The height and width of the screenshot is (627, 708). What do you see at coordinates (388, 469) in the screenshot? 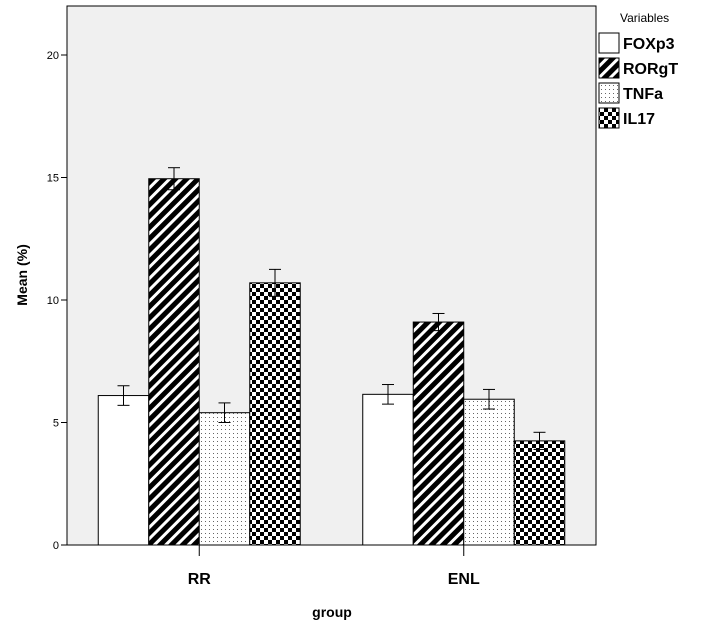
I see `bar-foxp3-enl` at bounding box center [388, 469].